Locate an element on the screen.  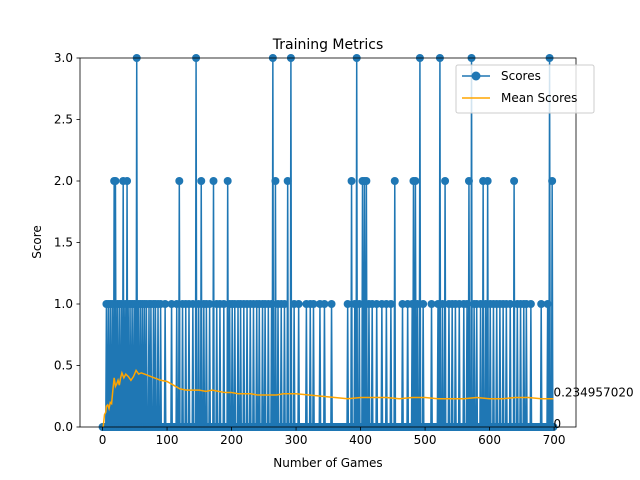
y-tick-label: 2.0 is located at coordinates (63, 181).